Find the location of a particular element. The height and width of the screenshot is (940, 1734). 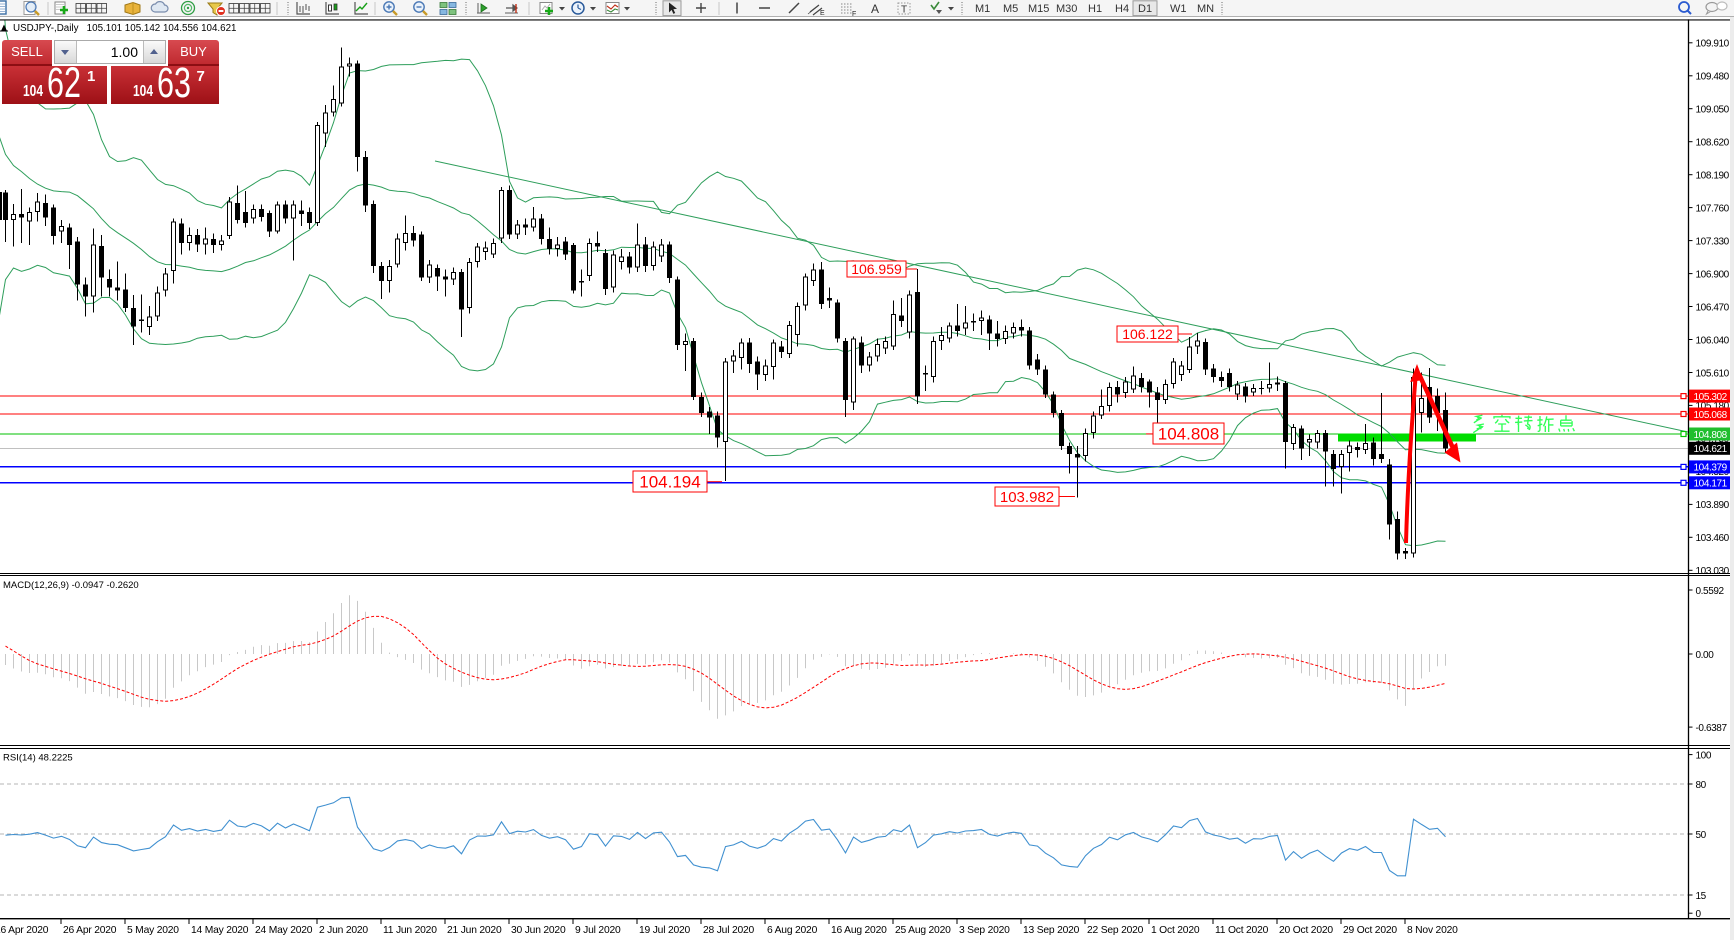

svg-text: 103.030 is located at coordinates (1713, 571).